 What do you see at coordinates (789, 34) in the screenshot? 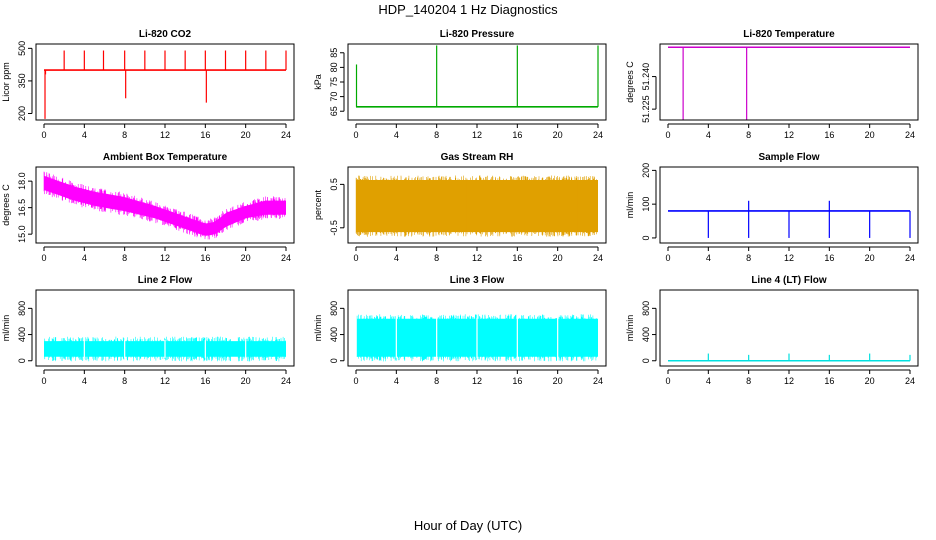
I see `panel-title: Li-820 Temperature` at bounding box center [789, 34].